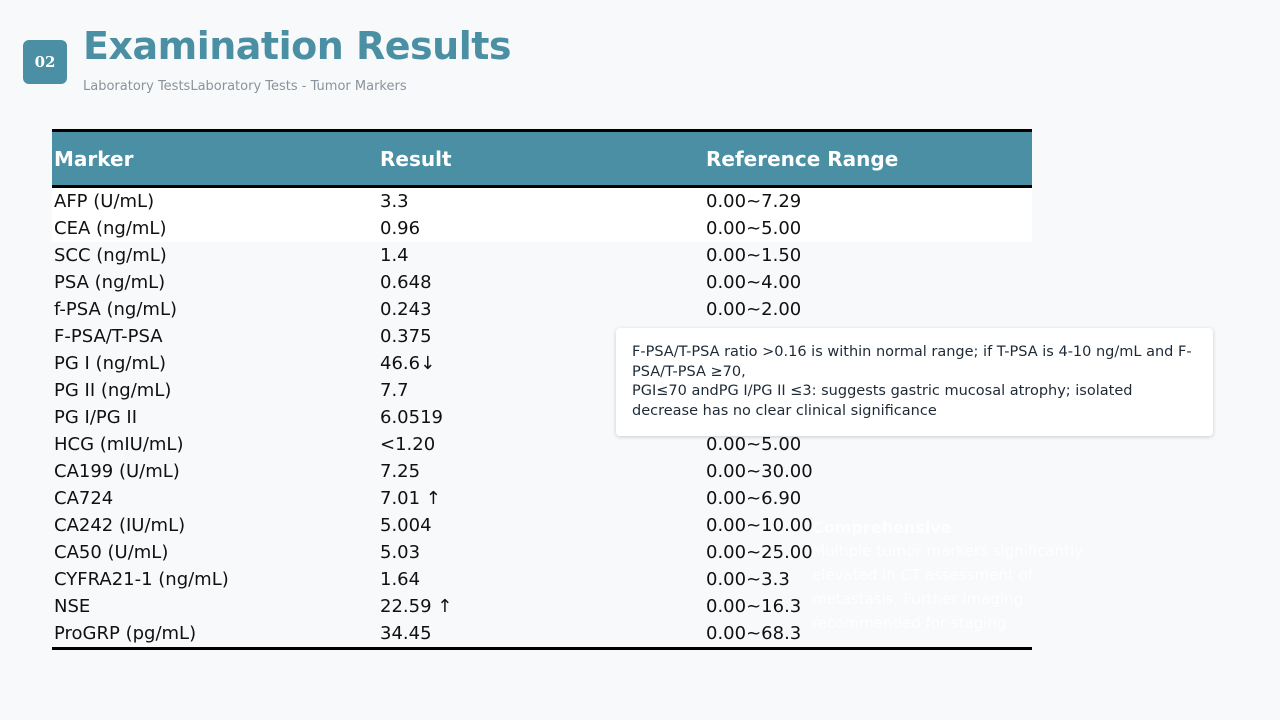 The width and height of the screenshot is (1280, 720). I want to click on table-row: CYFRA21-1 (ng/mL) 1.64 0.00~3.3, so click(542, 579).